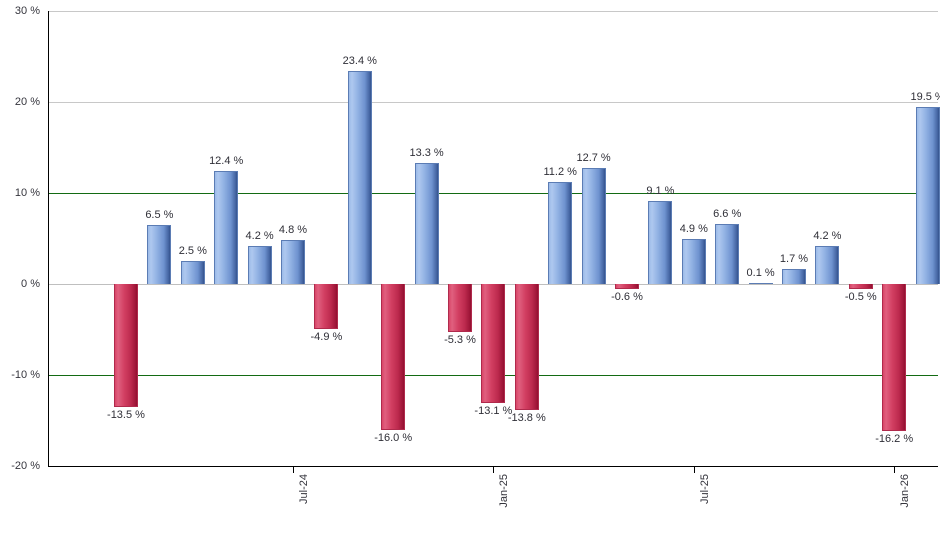 The width and height of the screenshot is (940, 550). Describe the element at coordinates (905, 491) in the screenshot. I see `x-tick-label: Jan-26` at that location.